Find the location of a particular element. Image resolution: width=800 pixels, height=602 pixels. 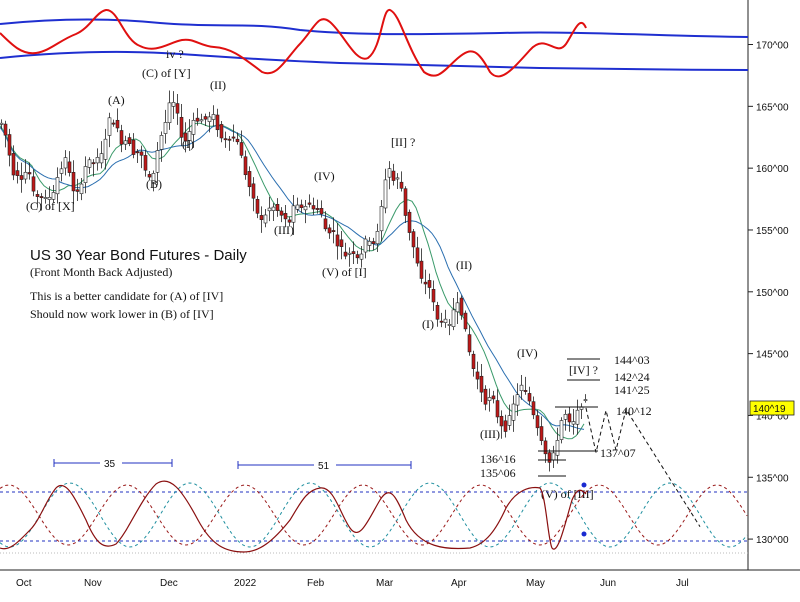

time-label: May is located at coordinates (535, 583).